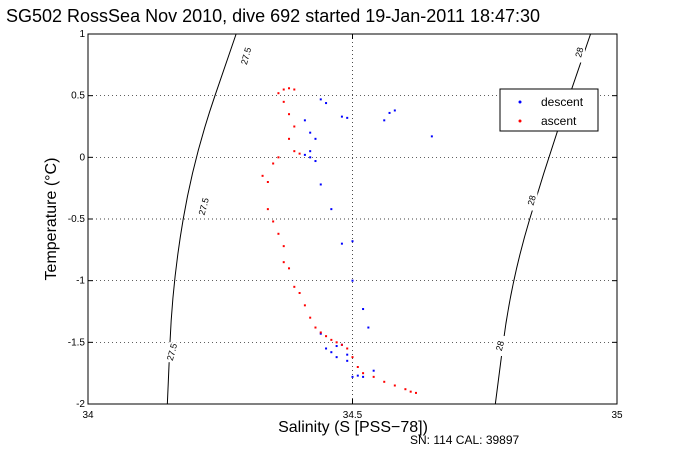 This screenshot has height=454, width=681. Describe the element at coordinates (559, 121) in the screenshot. I see `legend-label-ascent: ascent` at that location.